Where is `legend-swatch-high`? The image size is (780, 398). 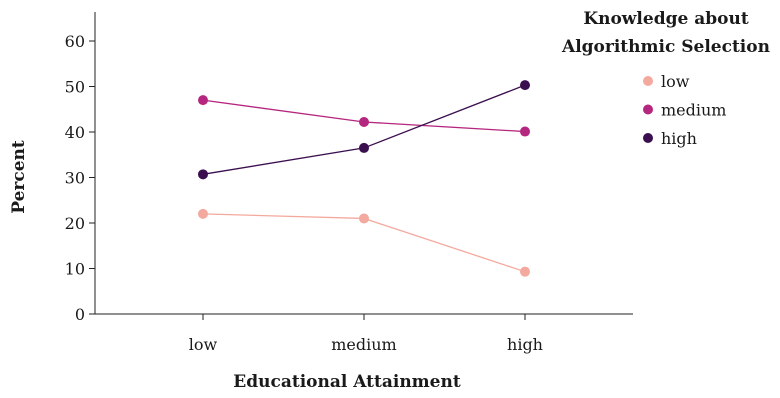
legend-swatch-high is located at coordinates (648, 138).